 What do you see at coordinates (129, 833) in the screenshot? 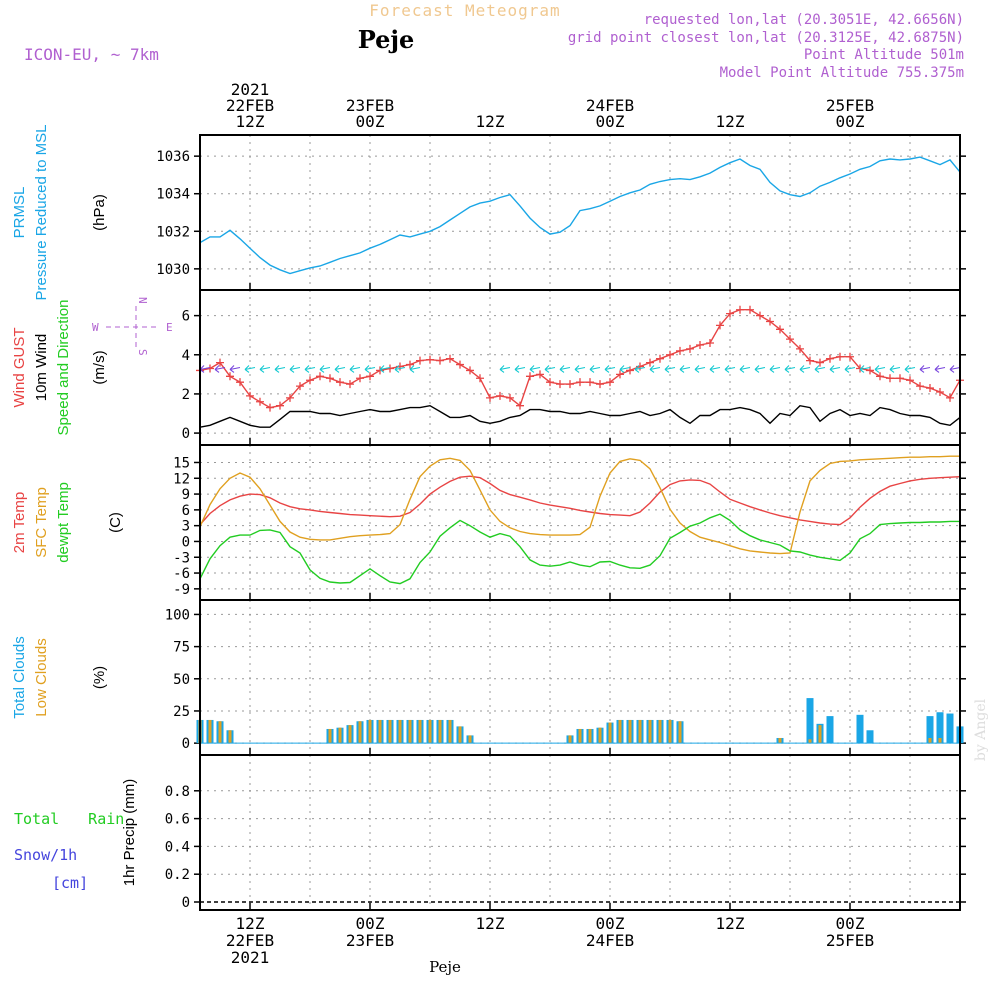
I see `unit-label: 1hr Precip (mm)` at bounding box center [129, 833].